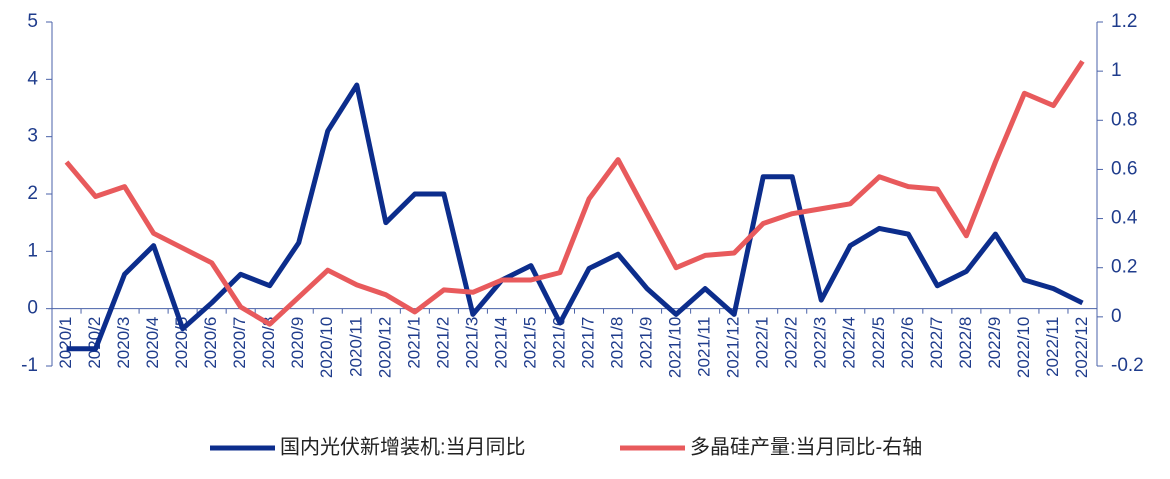 The height and width of the screenshot is (479, 1170). What do you see at coordinates (936, 343) in the screenshot?
I see `x-tick-label: 2022/7` at bounding box center [936, 343].